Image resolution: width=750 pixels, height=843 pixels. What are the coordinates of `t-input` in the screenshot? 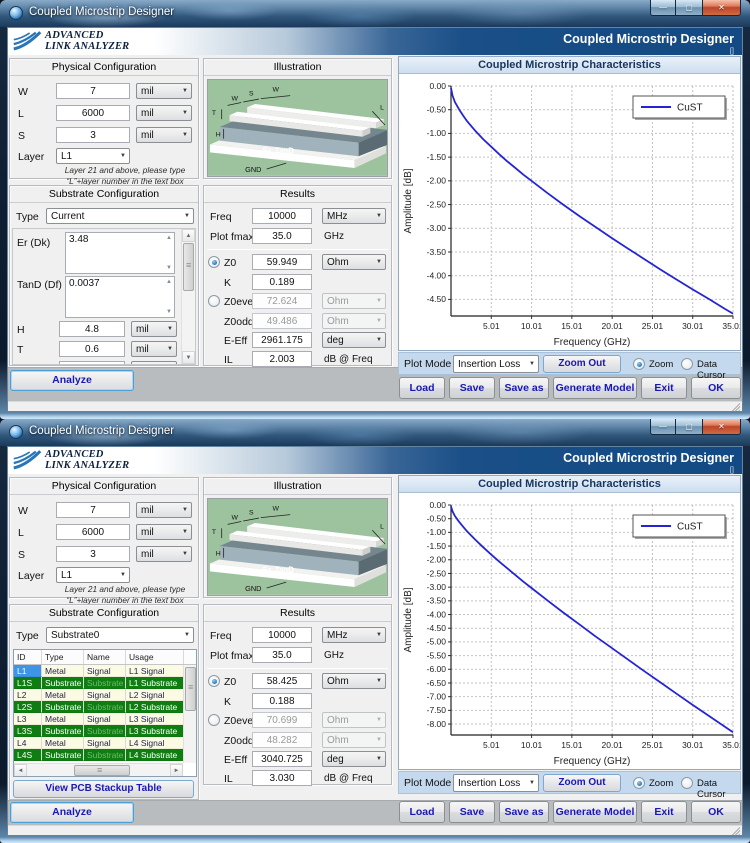 It's located at (92, 349).